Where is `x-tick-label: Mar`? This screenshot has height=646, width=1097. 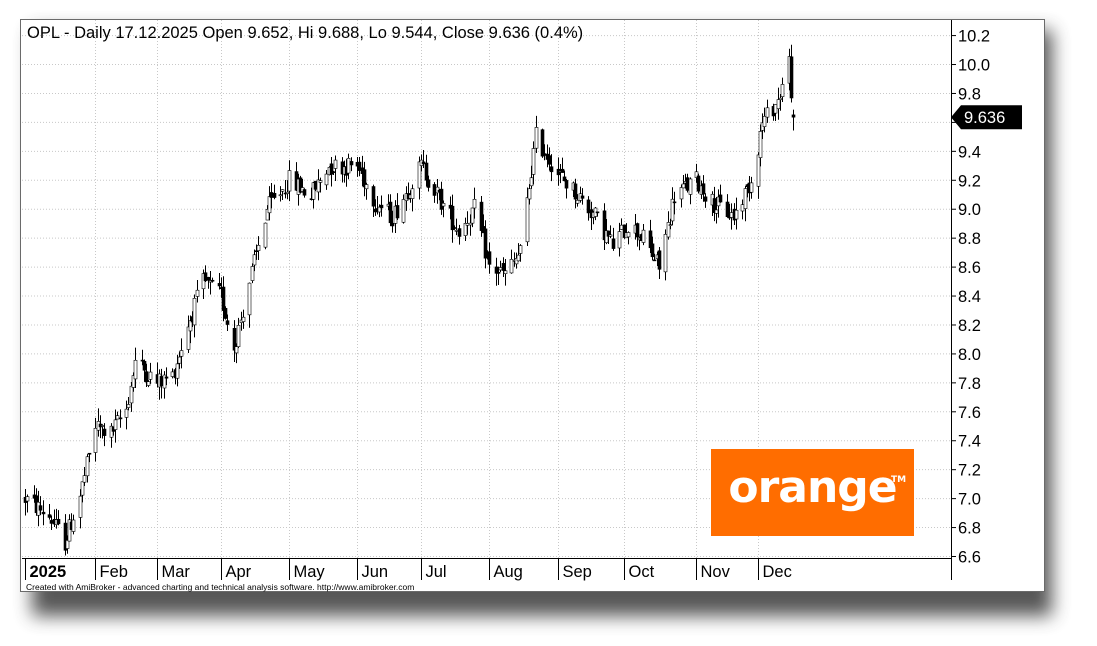 x-tick-label: Mar is located at coordinates (176, 572).